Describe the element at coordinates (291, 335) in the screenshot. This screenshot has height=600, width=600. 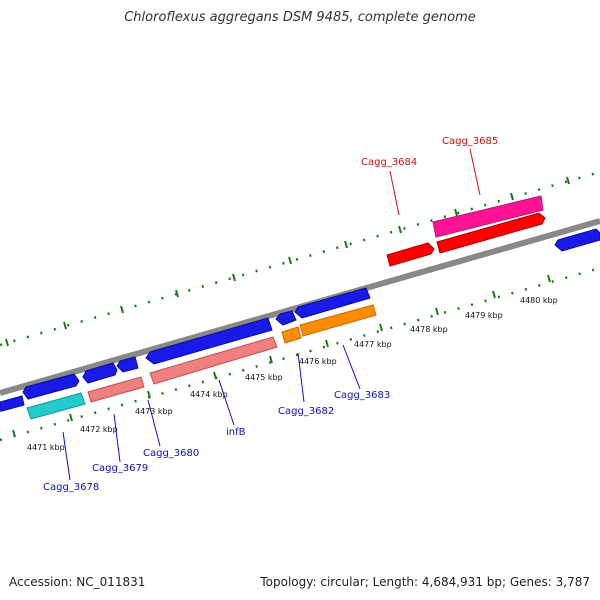
I see `gene-cagg-3682-box` at that location.